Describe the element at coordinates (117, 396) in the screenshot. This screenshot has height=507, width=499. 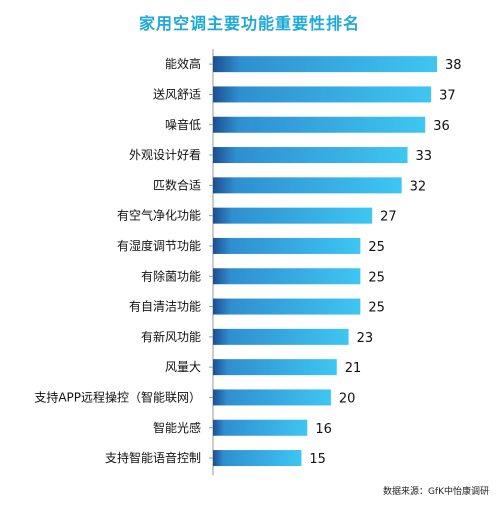
I see `category-label: 支持APP远程操控（智能联网）` at that location.